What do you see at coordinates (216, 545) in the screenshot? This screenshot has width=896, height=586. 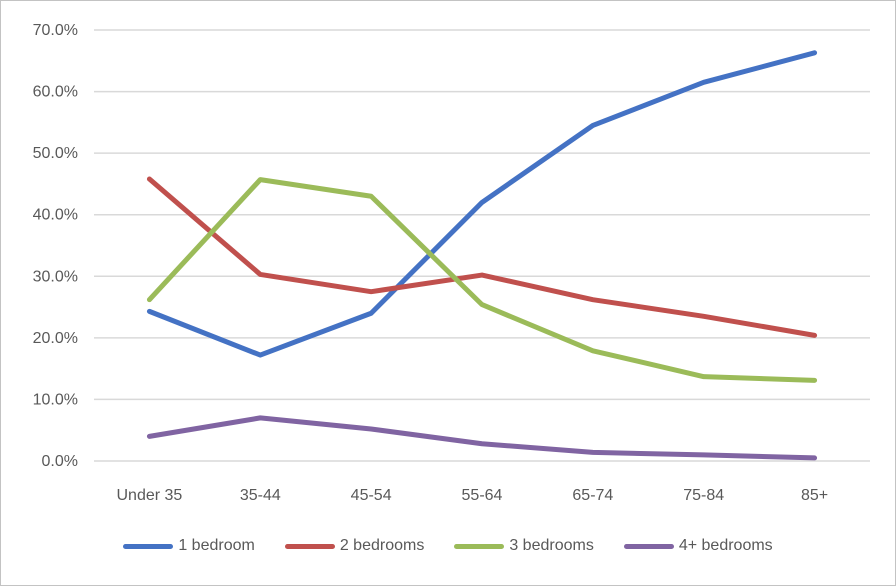 I see `legend-label-1-bedroom: 1 bedroom` at bounding box center [216, 545].